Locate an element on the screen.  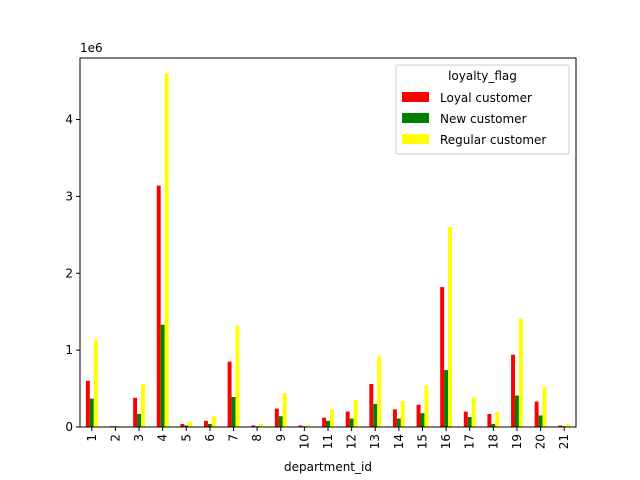
legend-box is located at coordinates (482, 109).